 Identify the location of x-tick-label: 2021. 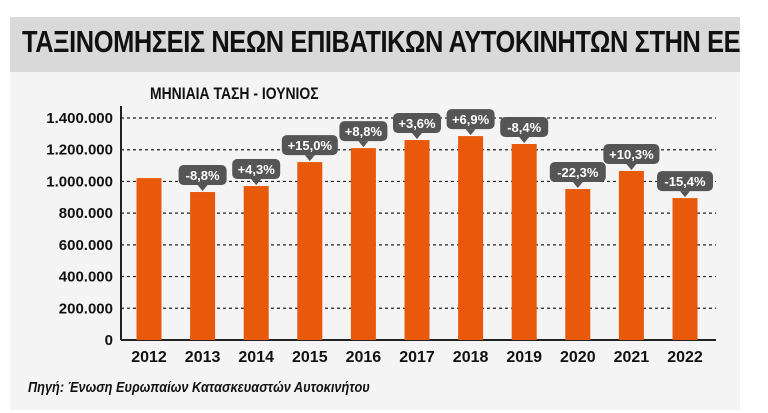
(632, 357).